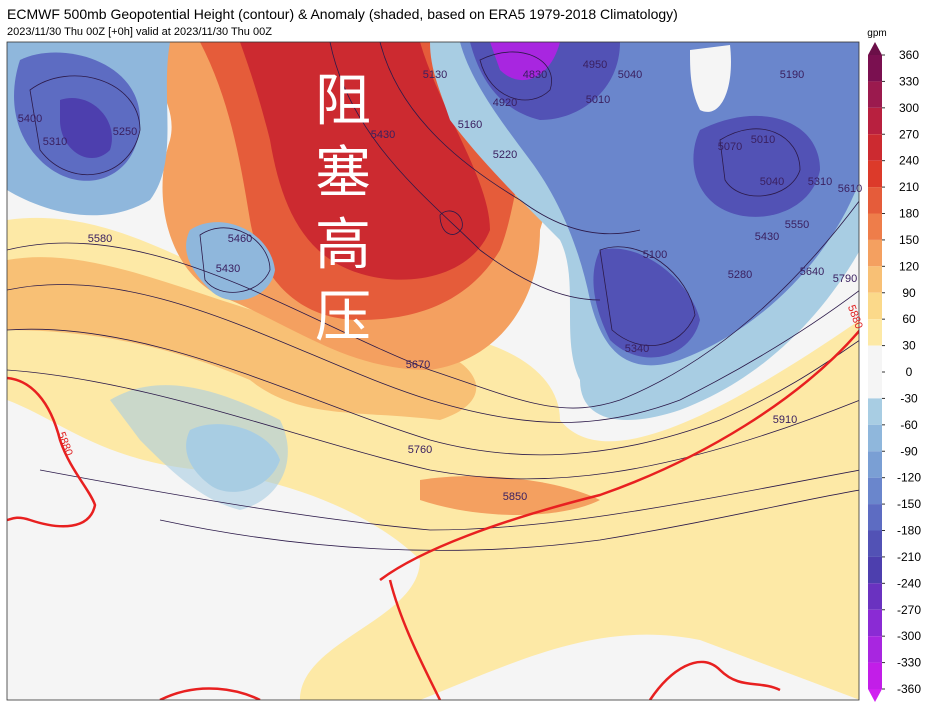 The image size is (927, 713). Describe the element at coordinates (909, 663) in the screenshot. I see `colorbar-tick-label: -330` at that location.